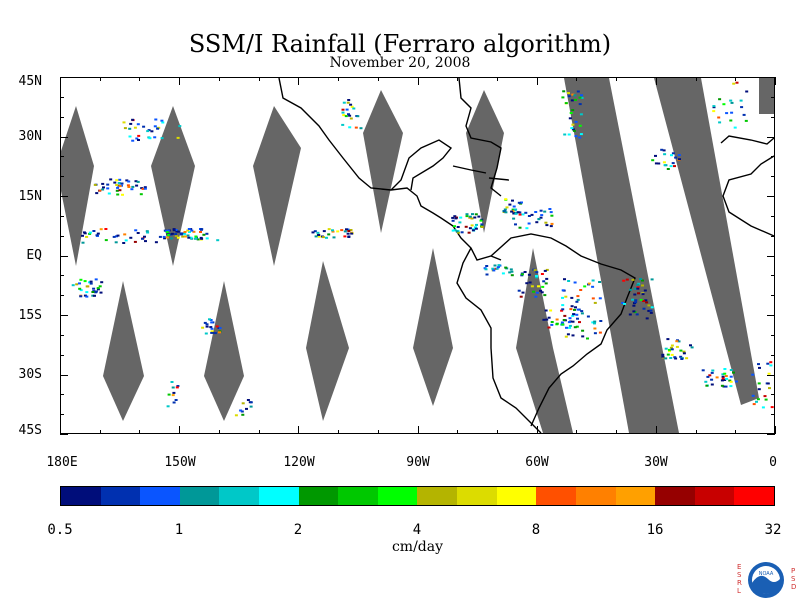  What do you see at coordinates (30, 81) in the screenshot?
I see `lat-label: 45N` at bounding box center [30, 81].